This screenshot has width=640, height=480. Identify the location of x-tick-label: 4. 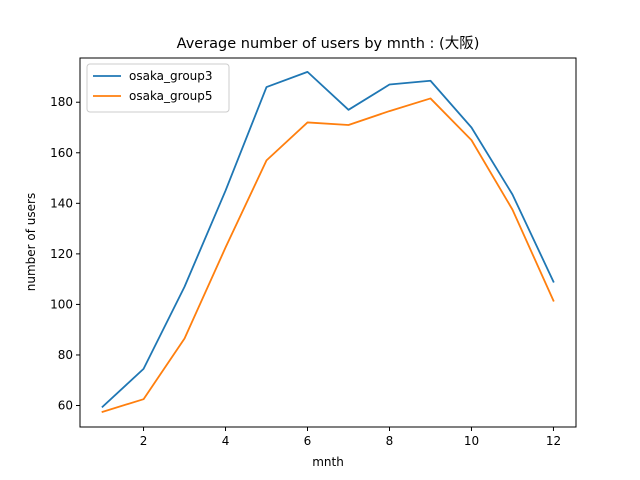
(226, 441).